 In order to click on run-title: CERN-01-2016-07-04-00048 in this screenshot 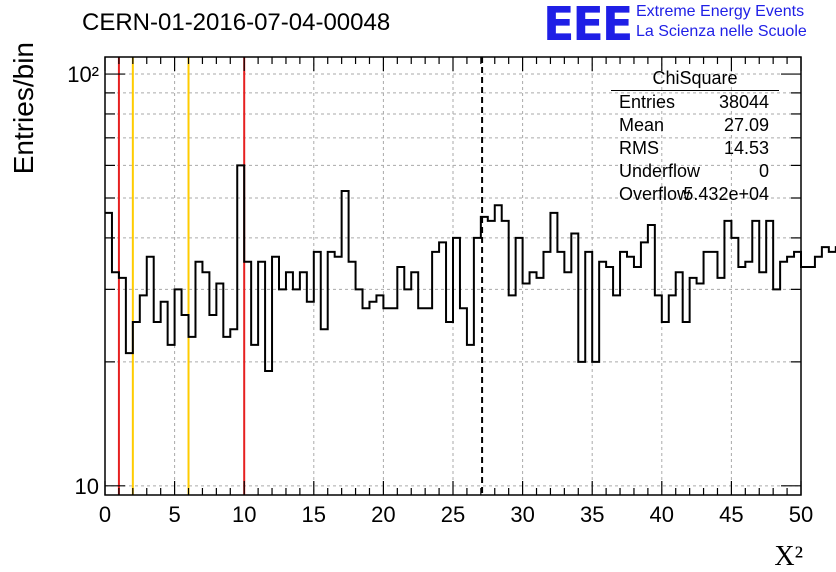, I will do `click(236, 22)`.